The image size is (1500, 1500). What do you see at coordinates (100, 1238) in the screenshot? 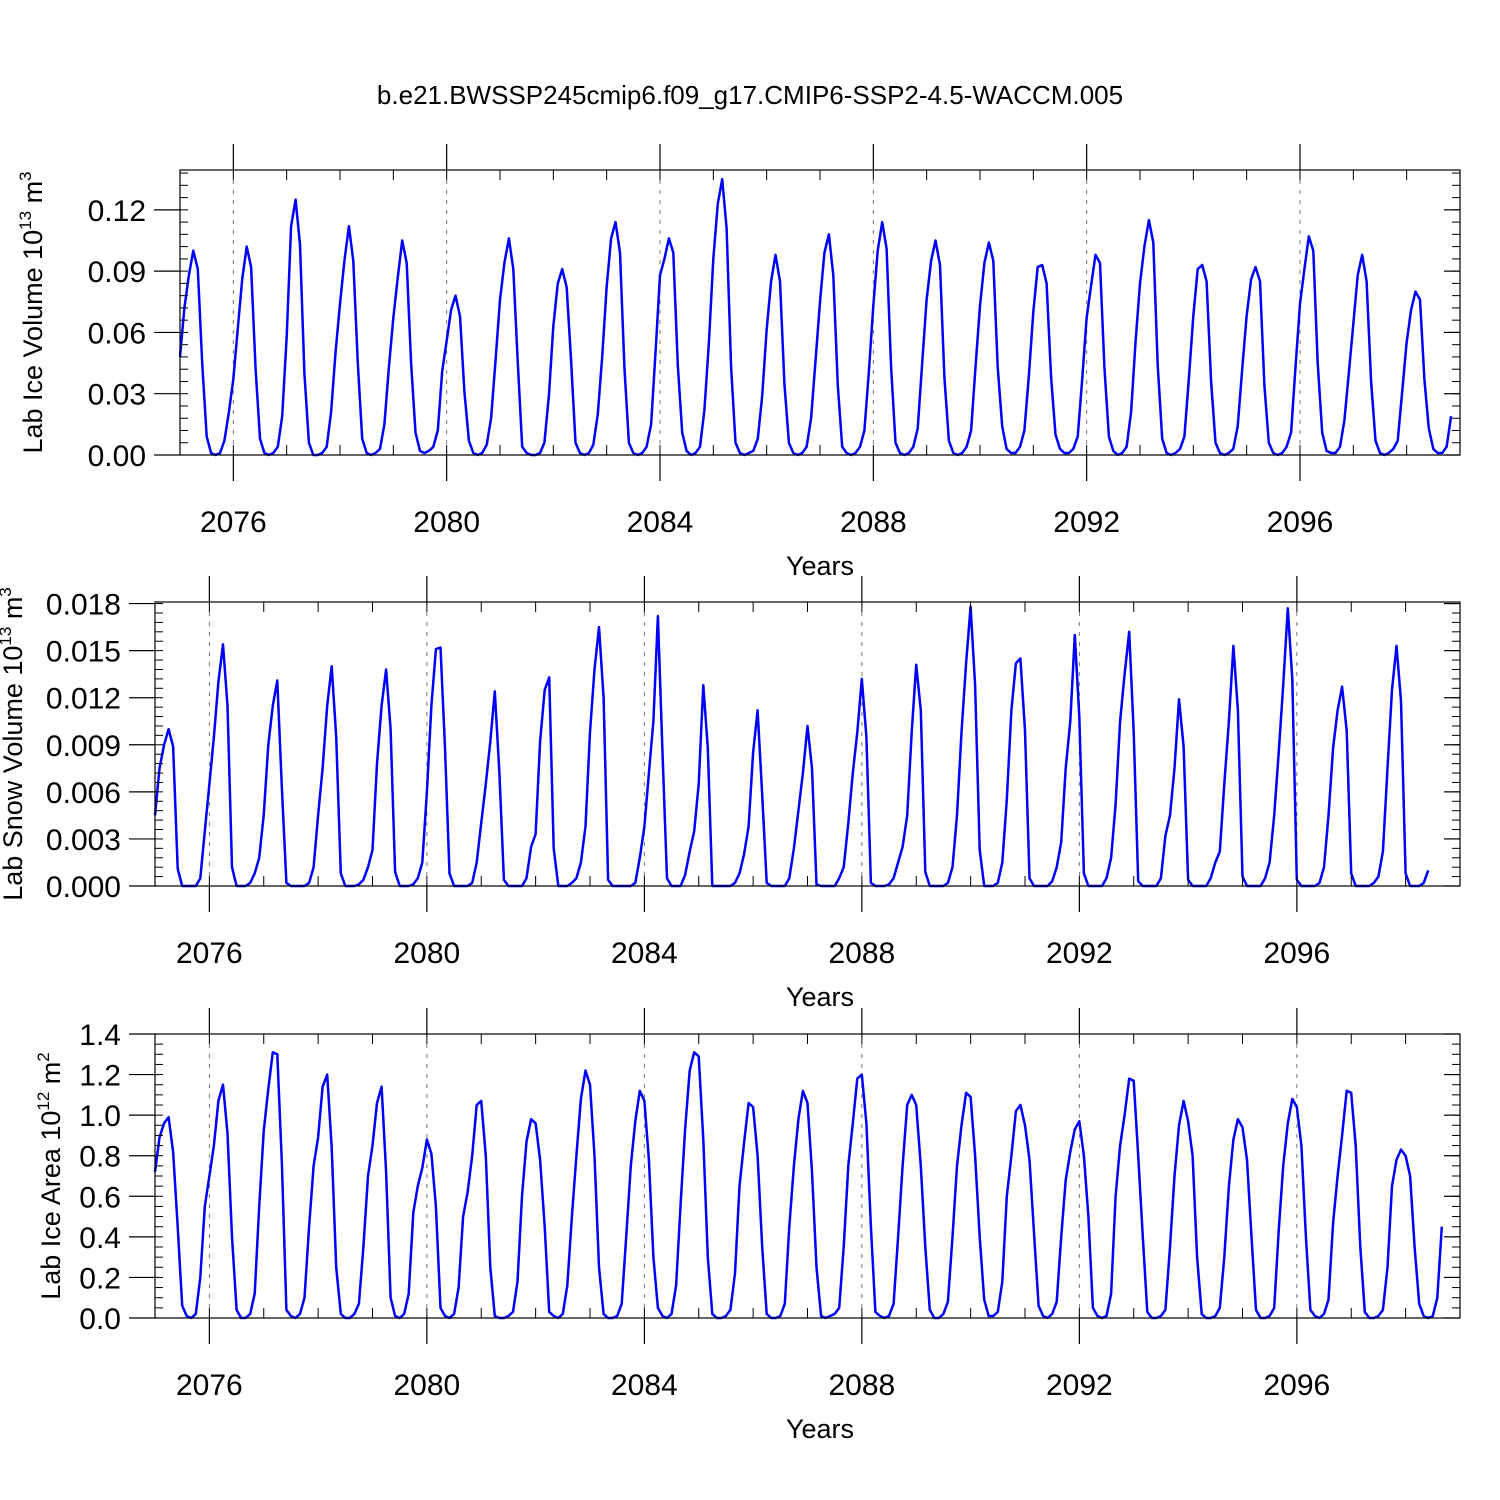
I see `y-tick-label: 0.4` at bounding box center [100, 1238].